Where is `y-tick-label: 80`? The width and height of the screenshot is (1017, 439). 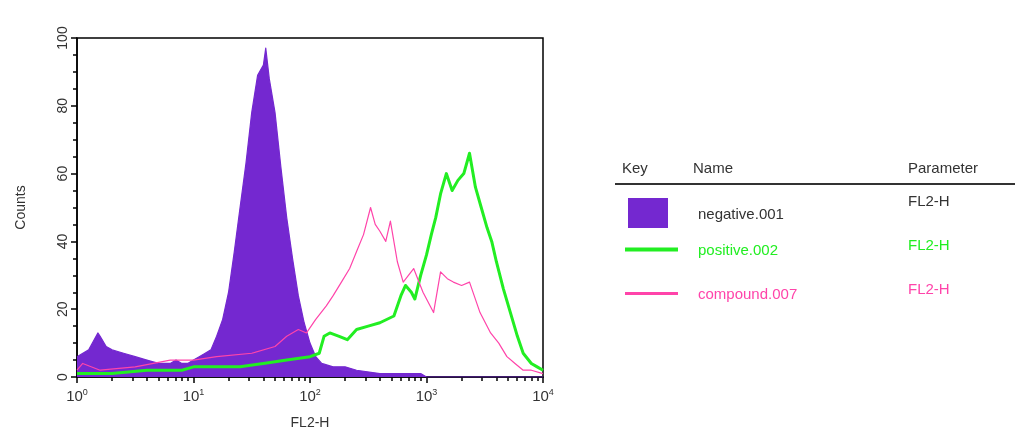 y-tick-label: 80 is located at coordinates (62, 105).